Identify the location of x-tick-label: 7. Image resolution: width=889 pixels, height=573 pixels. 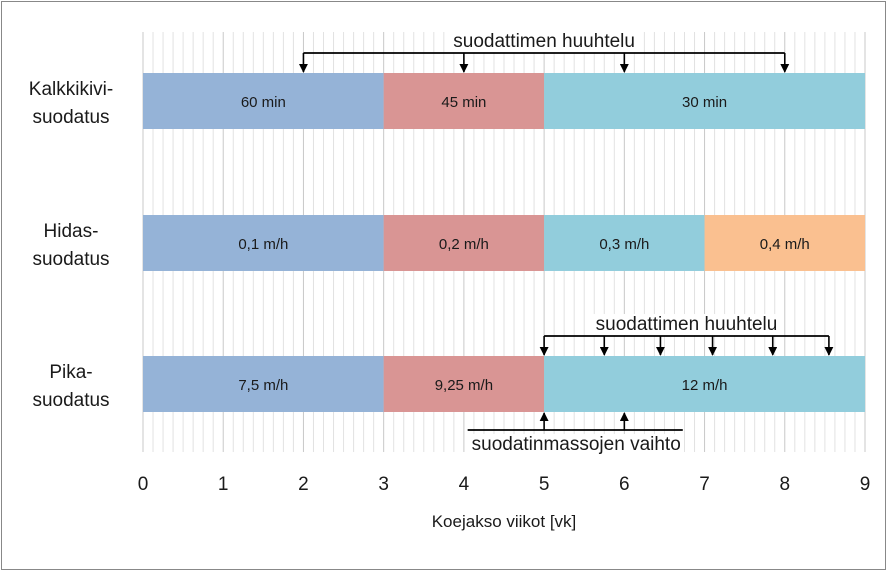
(704, 484).